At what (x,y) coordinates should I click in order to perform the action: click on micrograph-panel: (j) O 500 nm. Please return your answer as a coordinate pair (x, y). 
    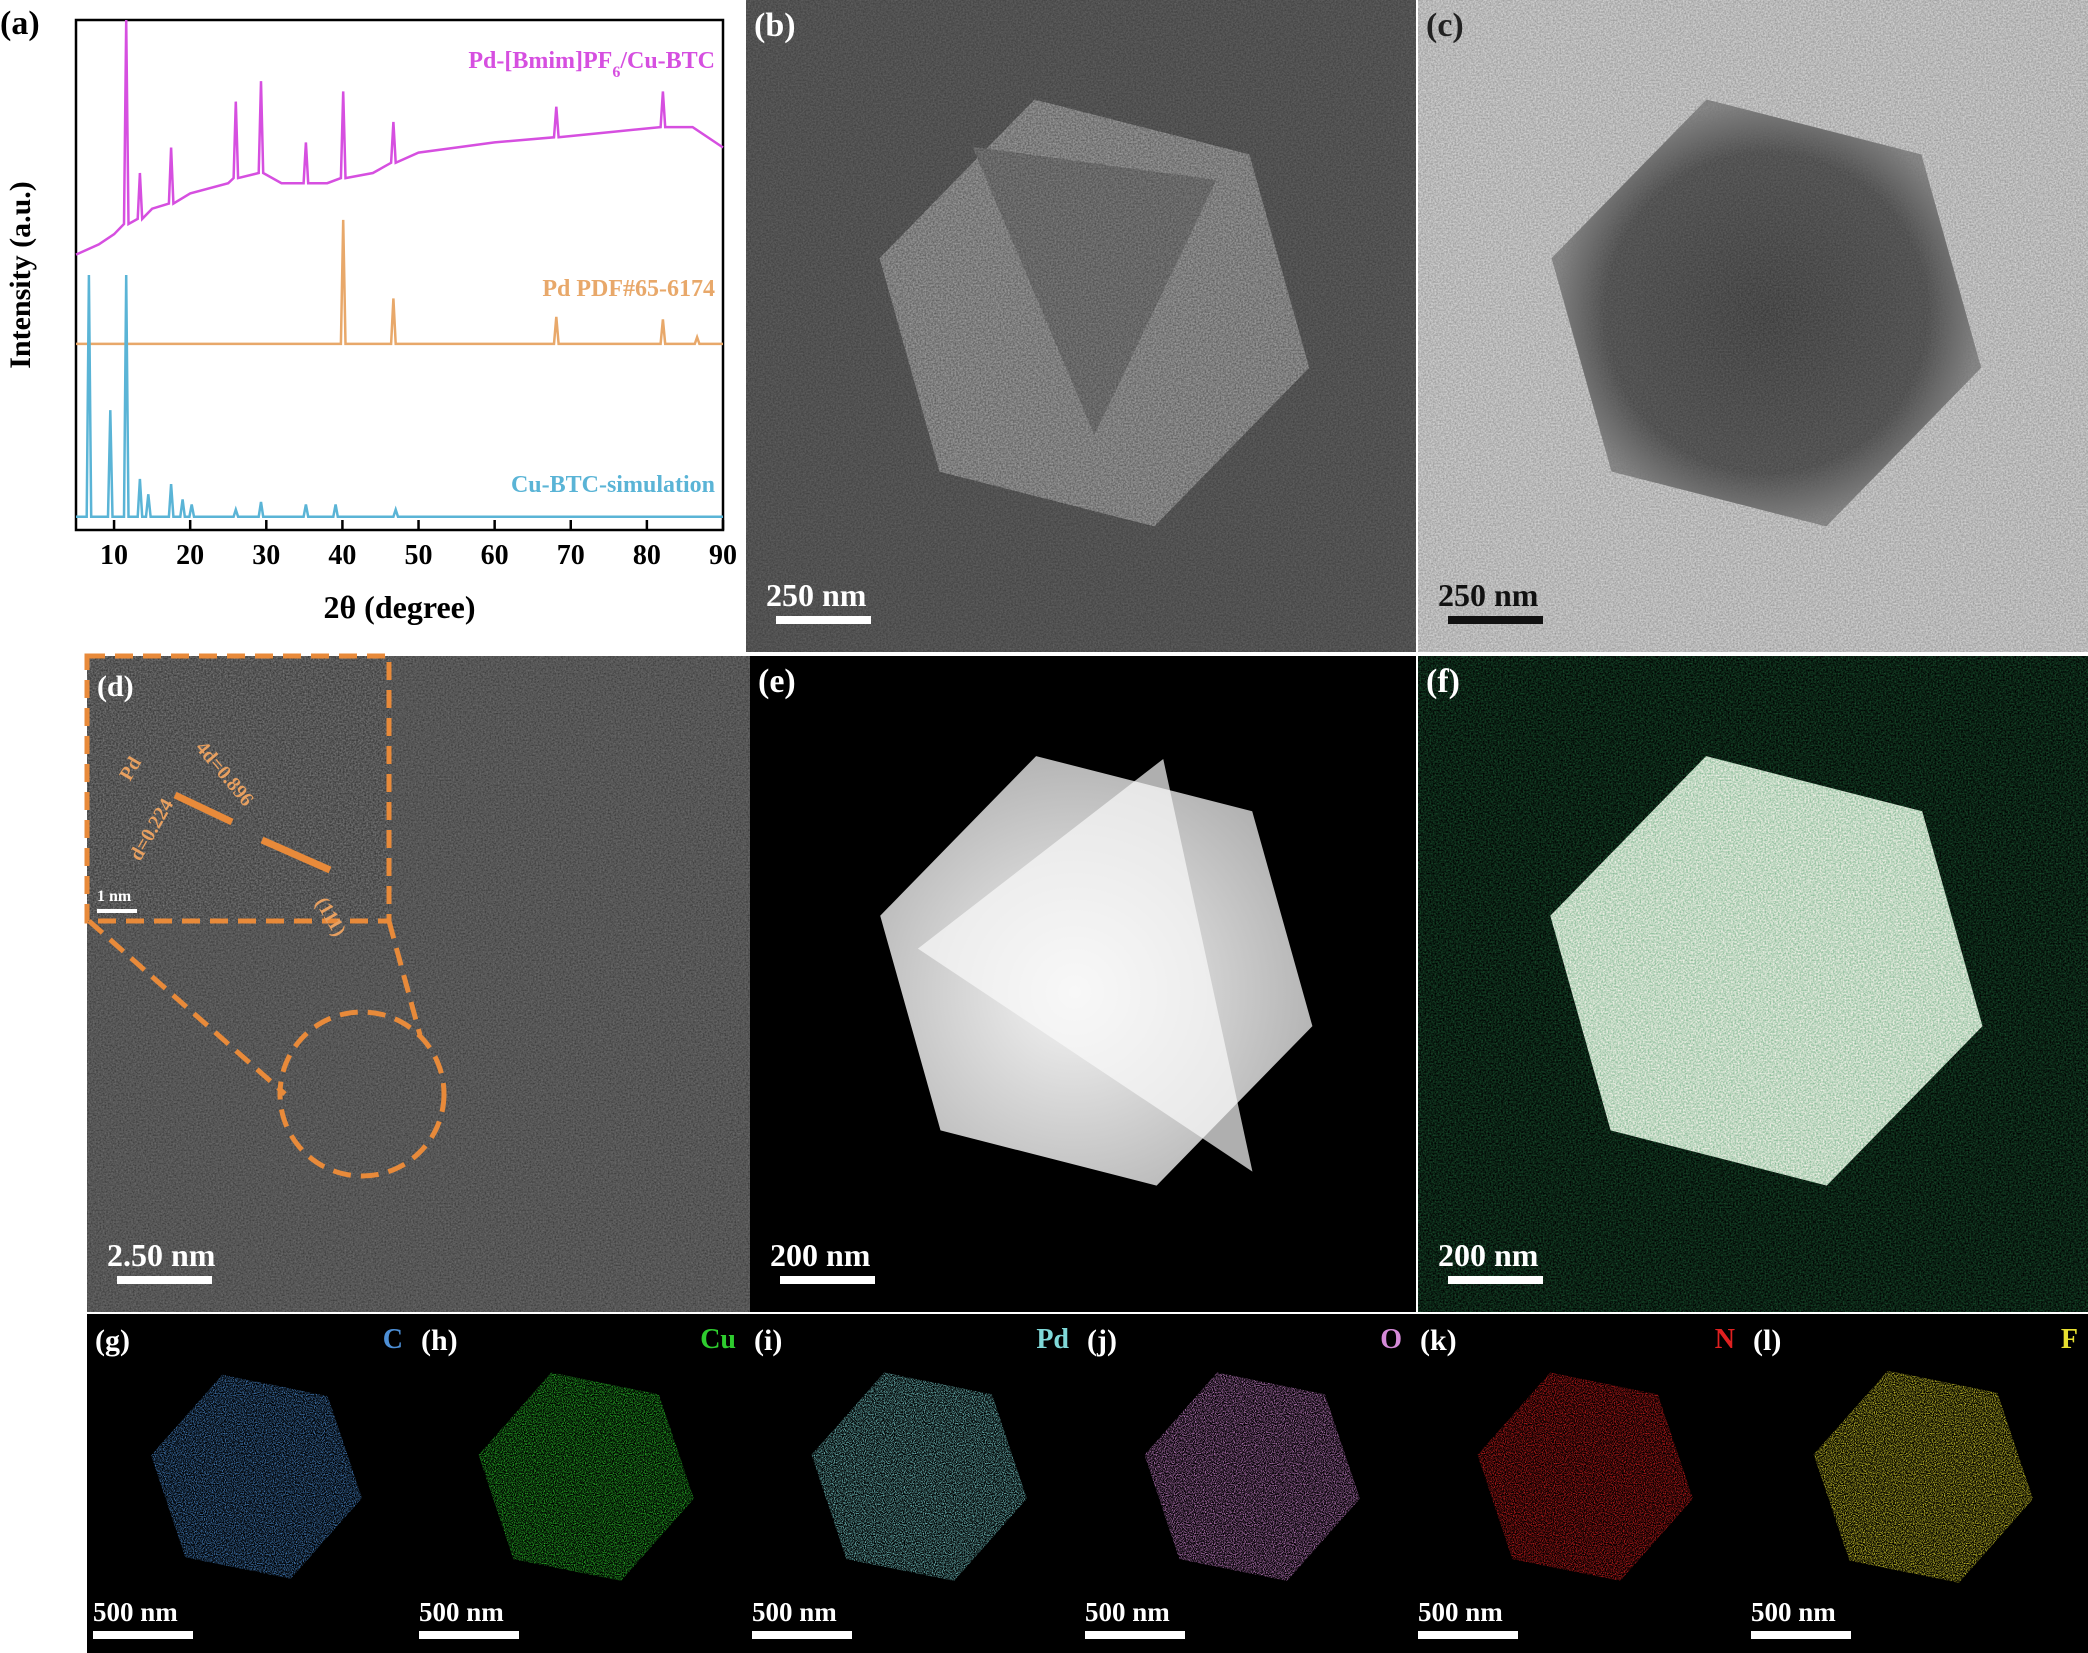
    Looking at the image, I should click on (1245, 1483).